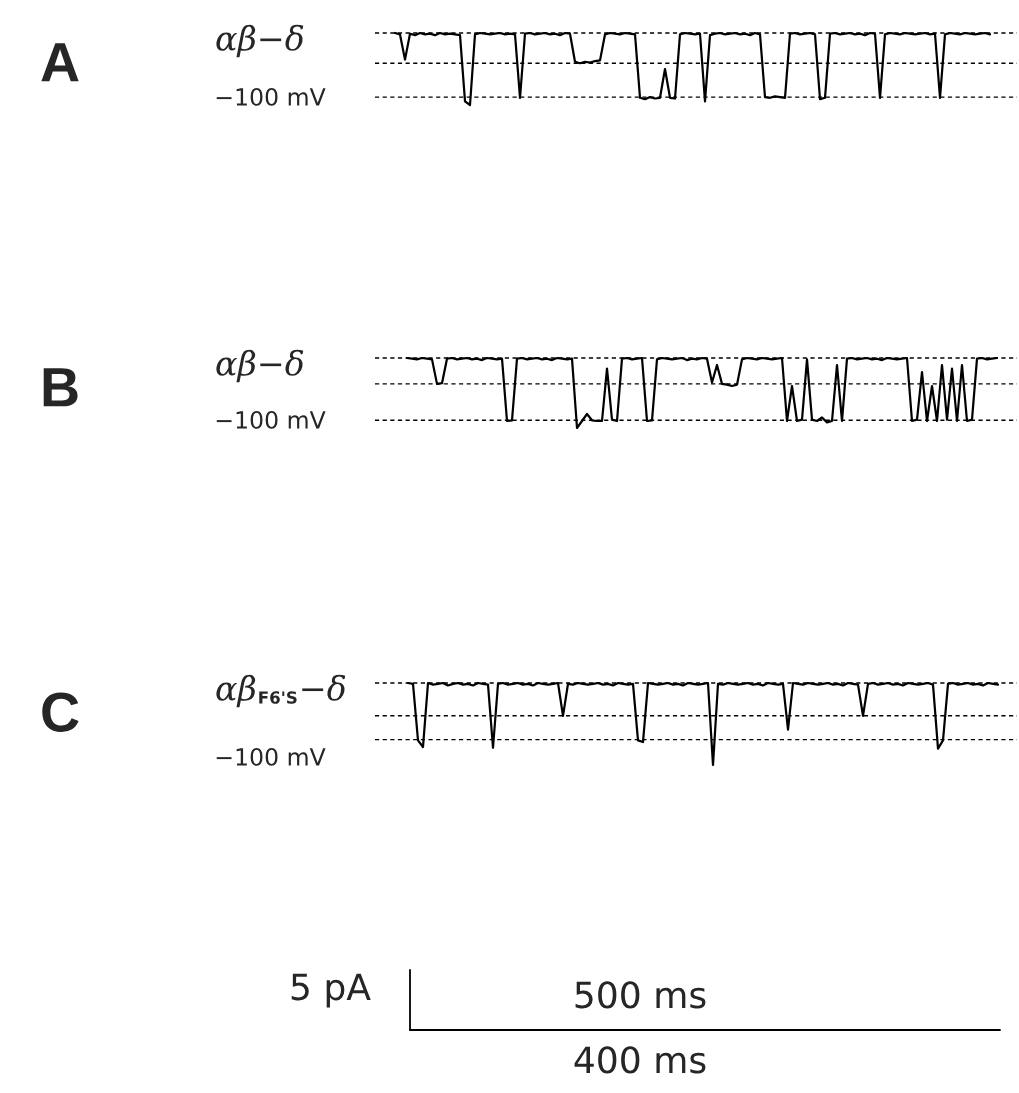  I want to click on chart-title: A, so click(60, 62).